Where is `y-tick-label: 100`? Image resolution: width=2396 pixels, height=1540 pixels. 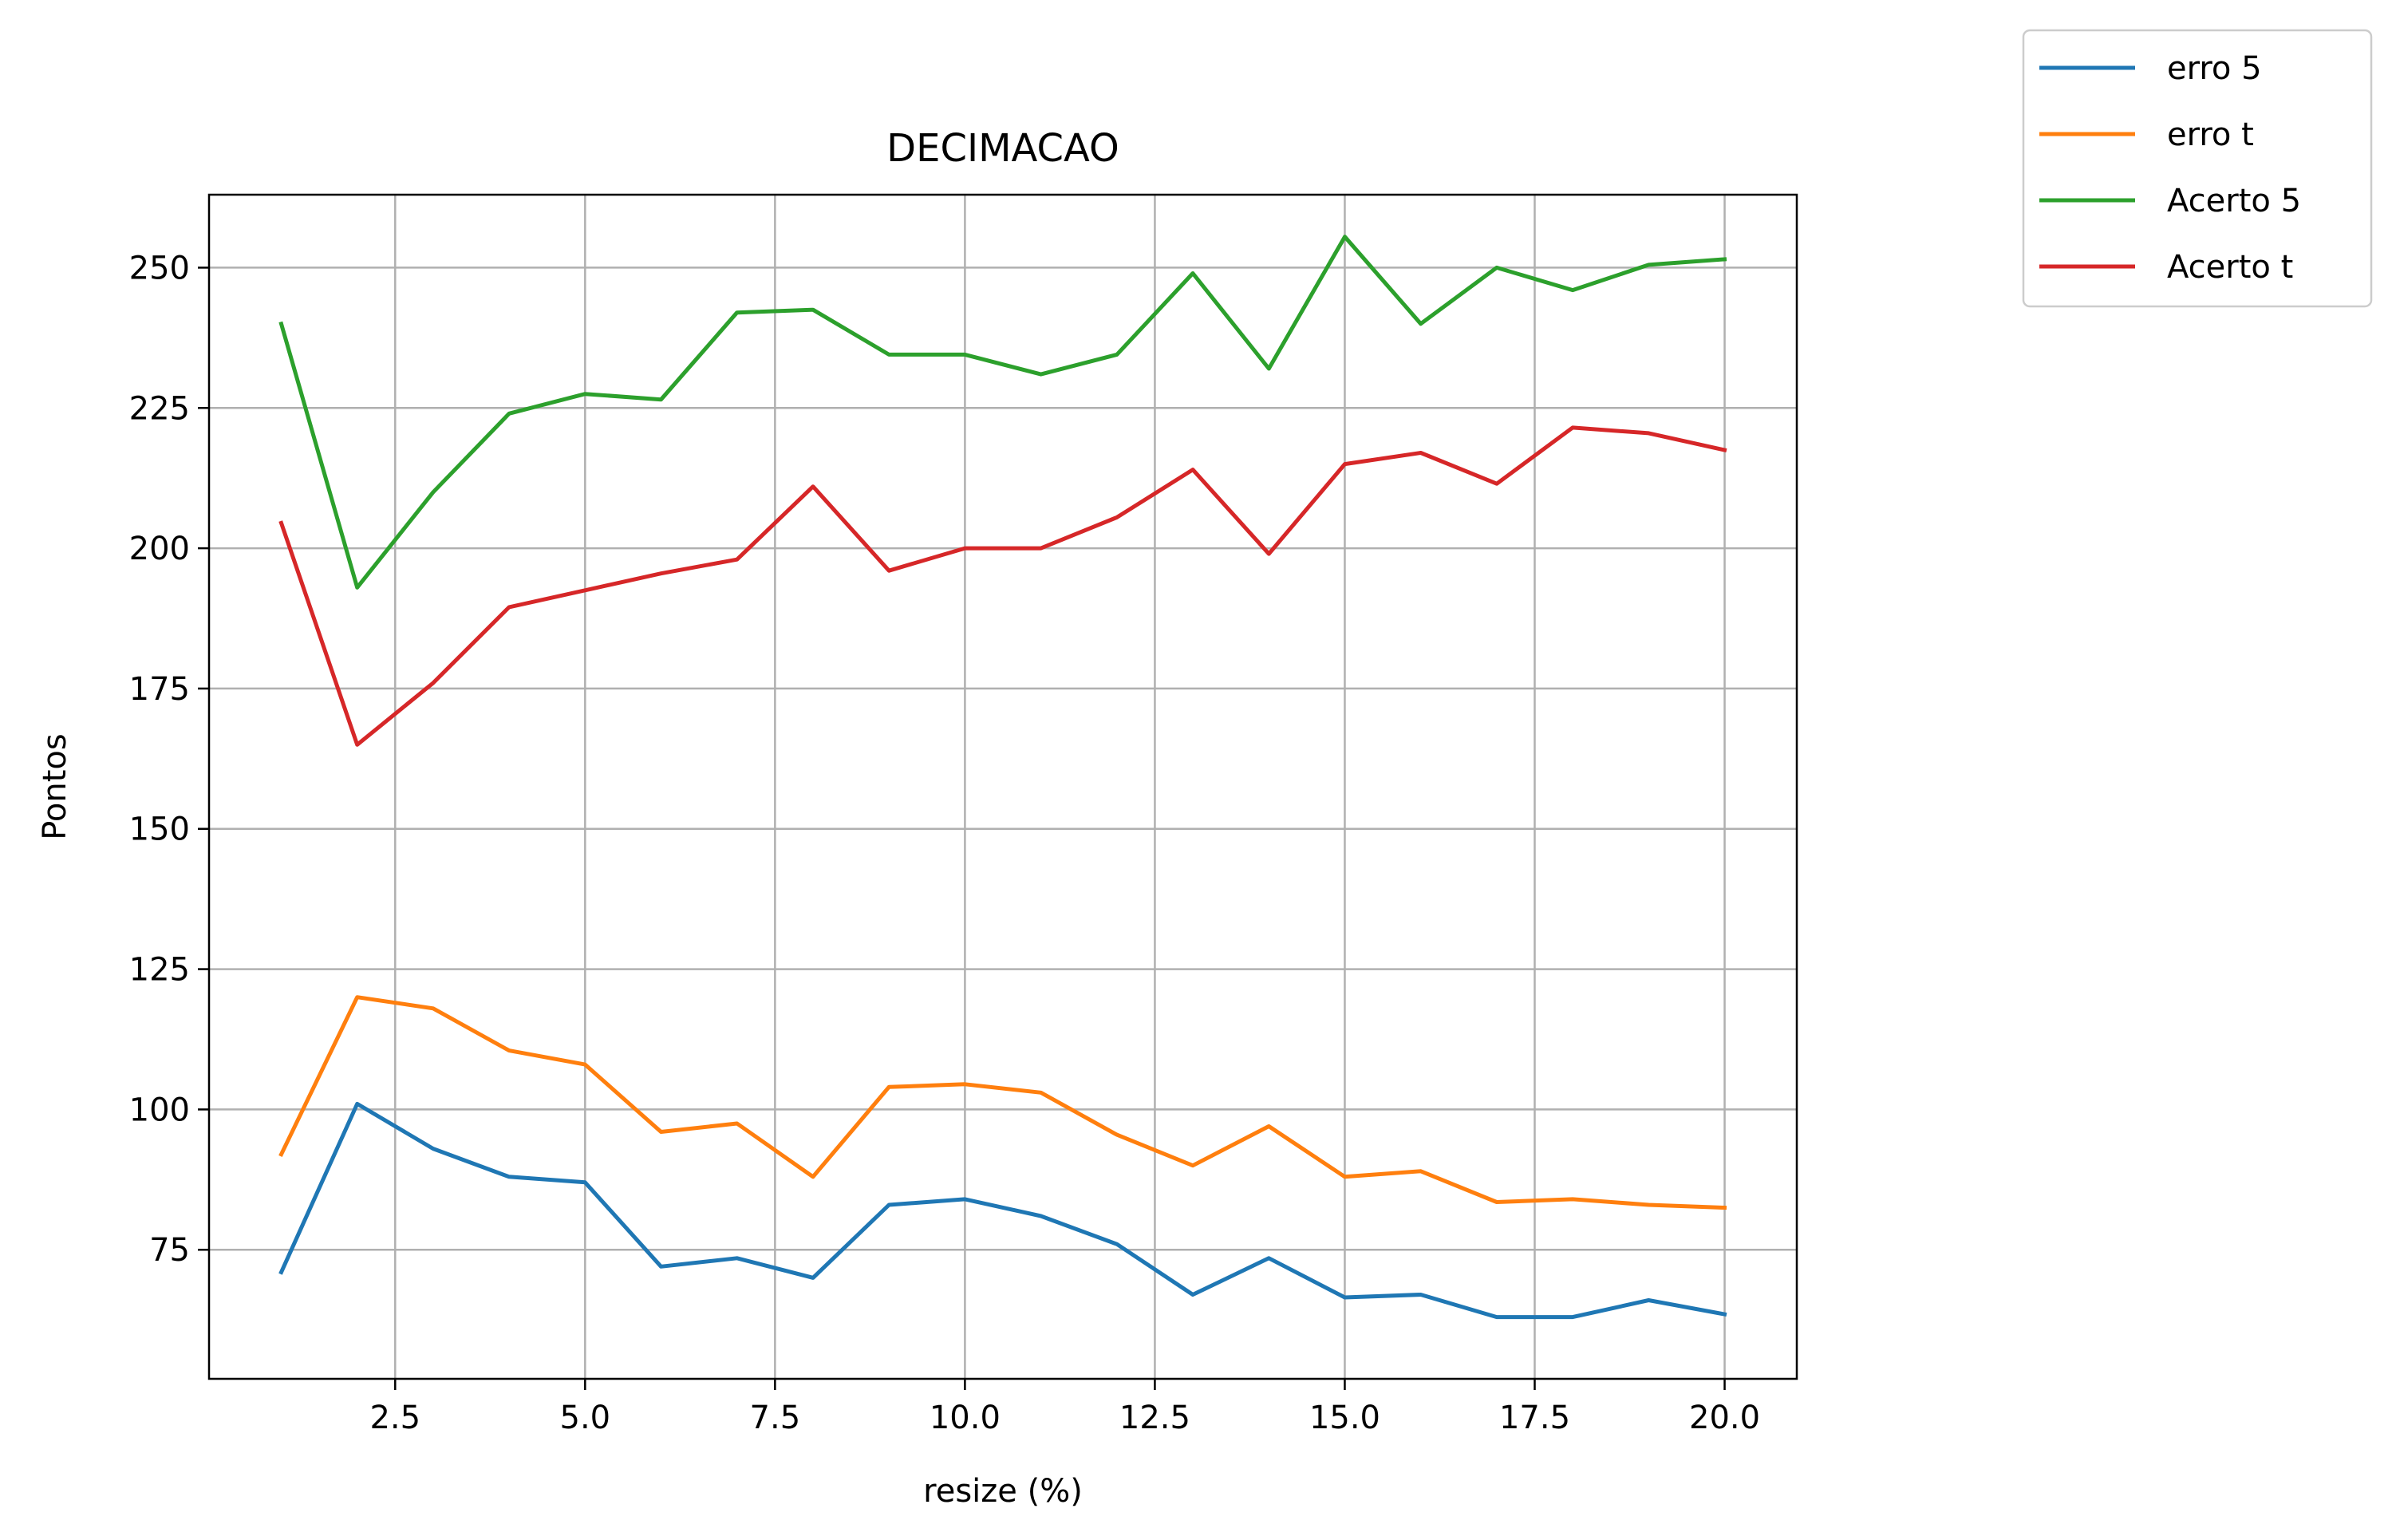
y-tick-label: 100 is located at coordinates (159, 1110).